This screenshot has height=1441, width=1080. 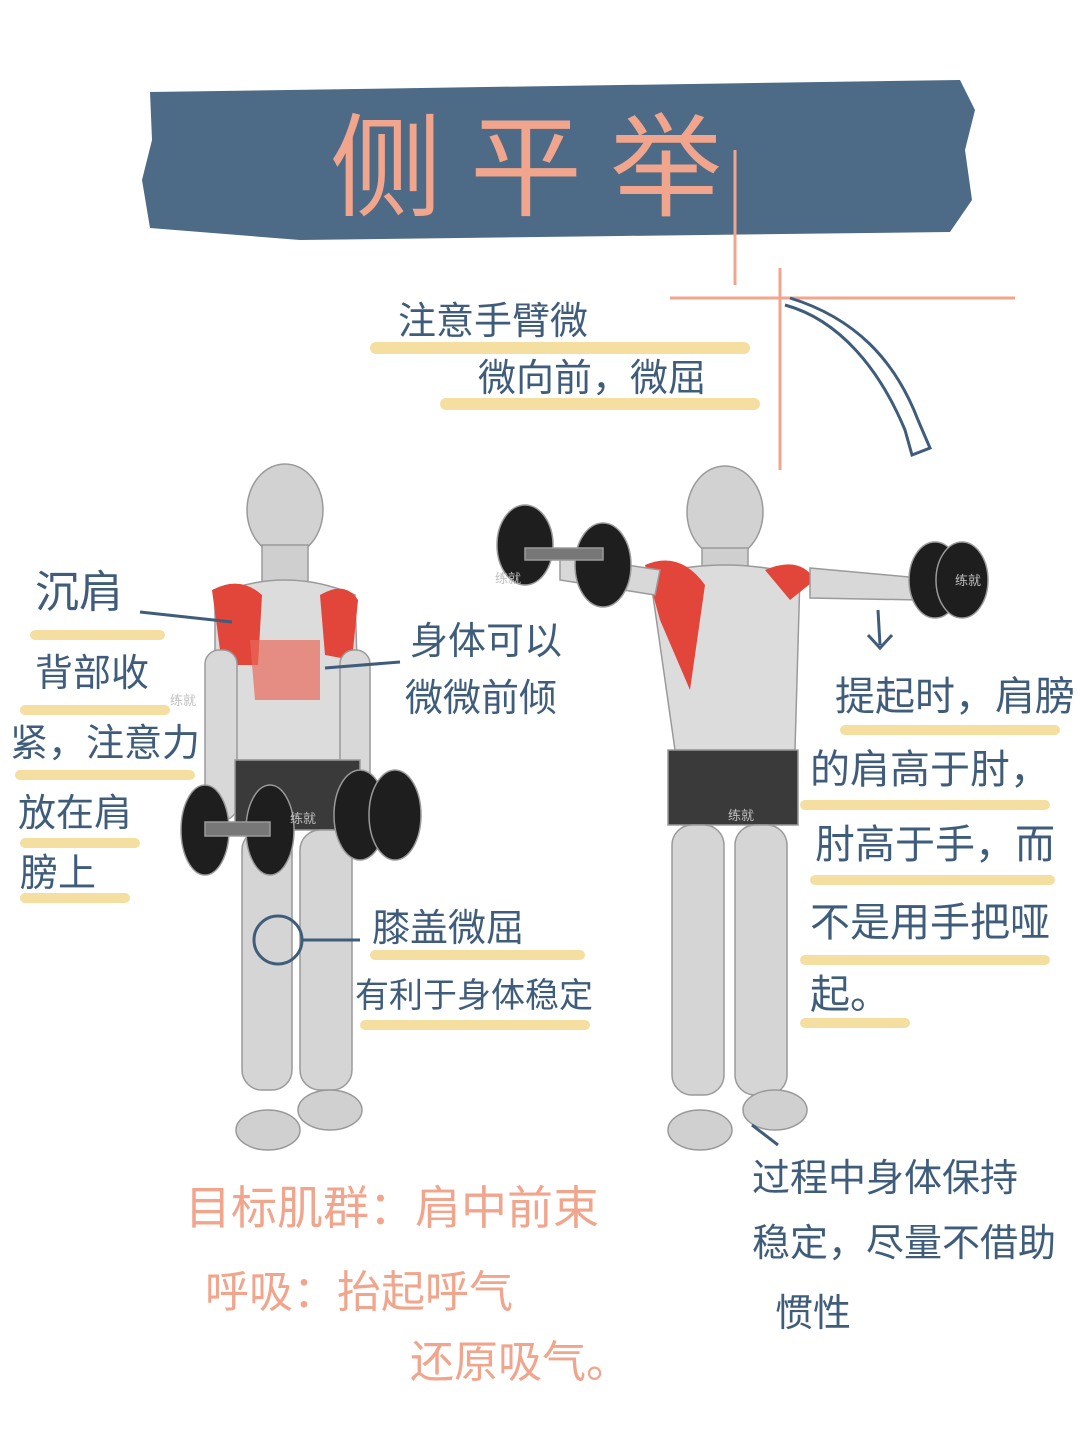 What do you see at coordinates (930, 770) in the screenshot?
I see `note-lift-line2: 的肩高于肘，` at bounding box center [930, 770].